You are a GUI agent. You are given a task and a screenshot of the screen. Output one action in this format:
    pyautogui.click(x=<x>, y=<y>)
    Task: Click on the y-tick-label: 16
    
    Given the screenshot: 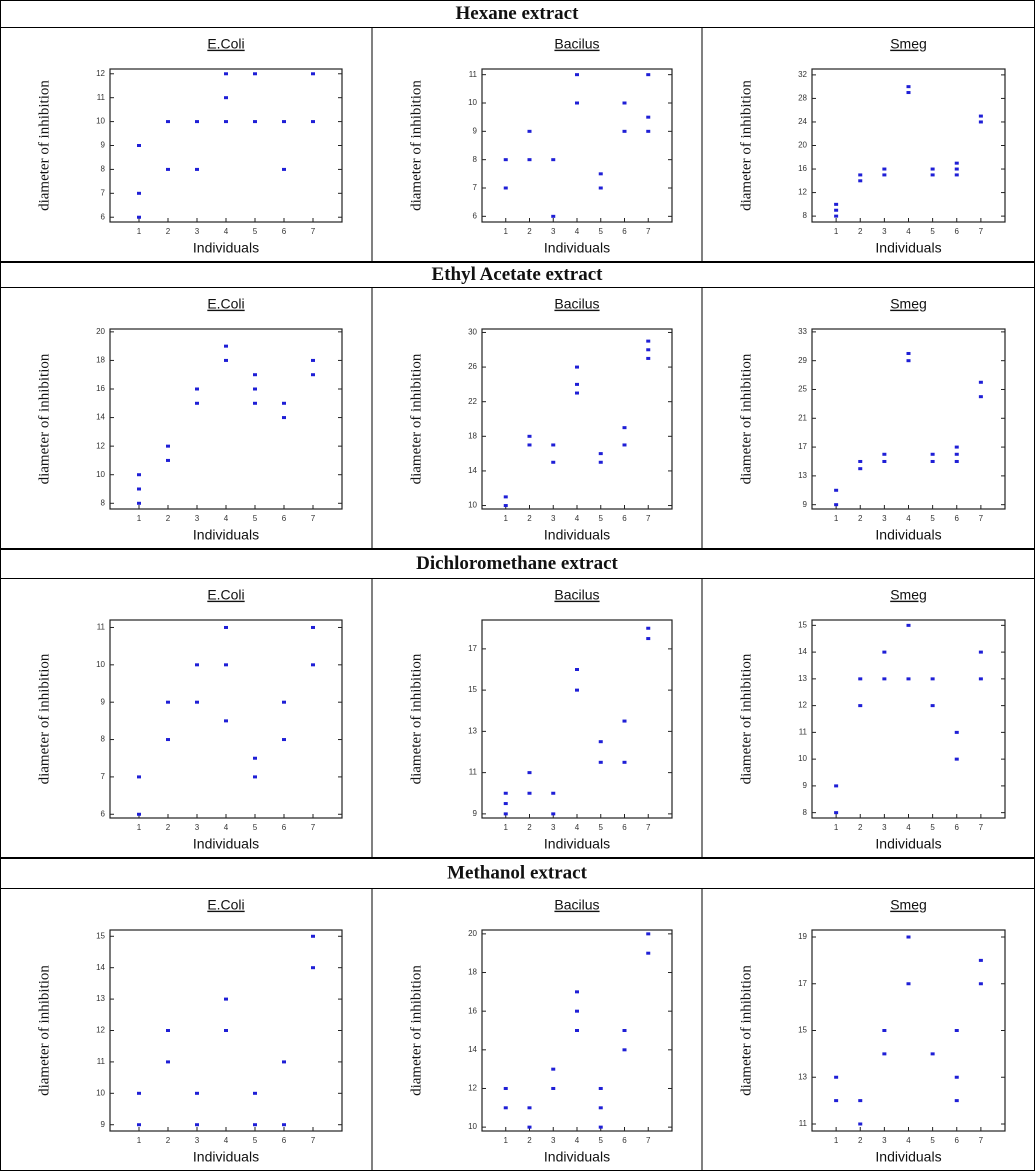 What is the action you would take?
    pyautogui.click(x=802, y=168)
    